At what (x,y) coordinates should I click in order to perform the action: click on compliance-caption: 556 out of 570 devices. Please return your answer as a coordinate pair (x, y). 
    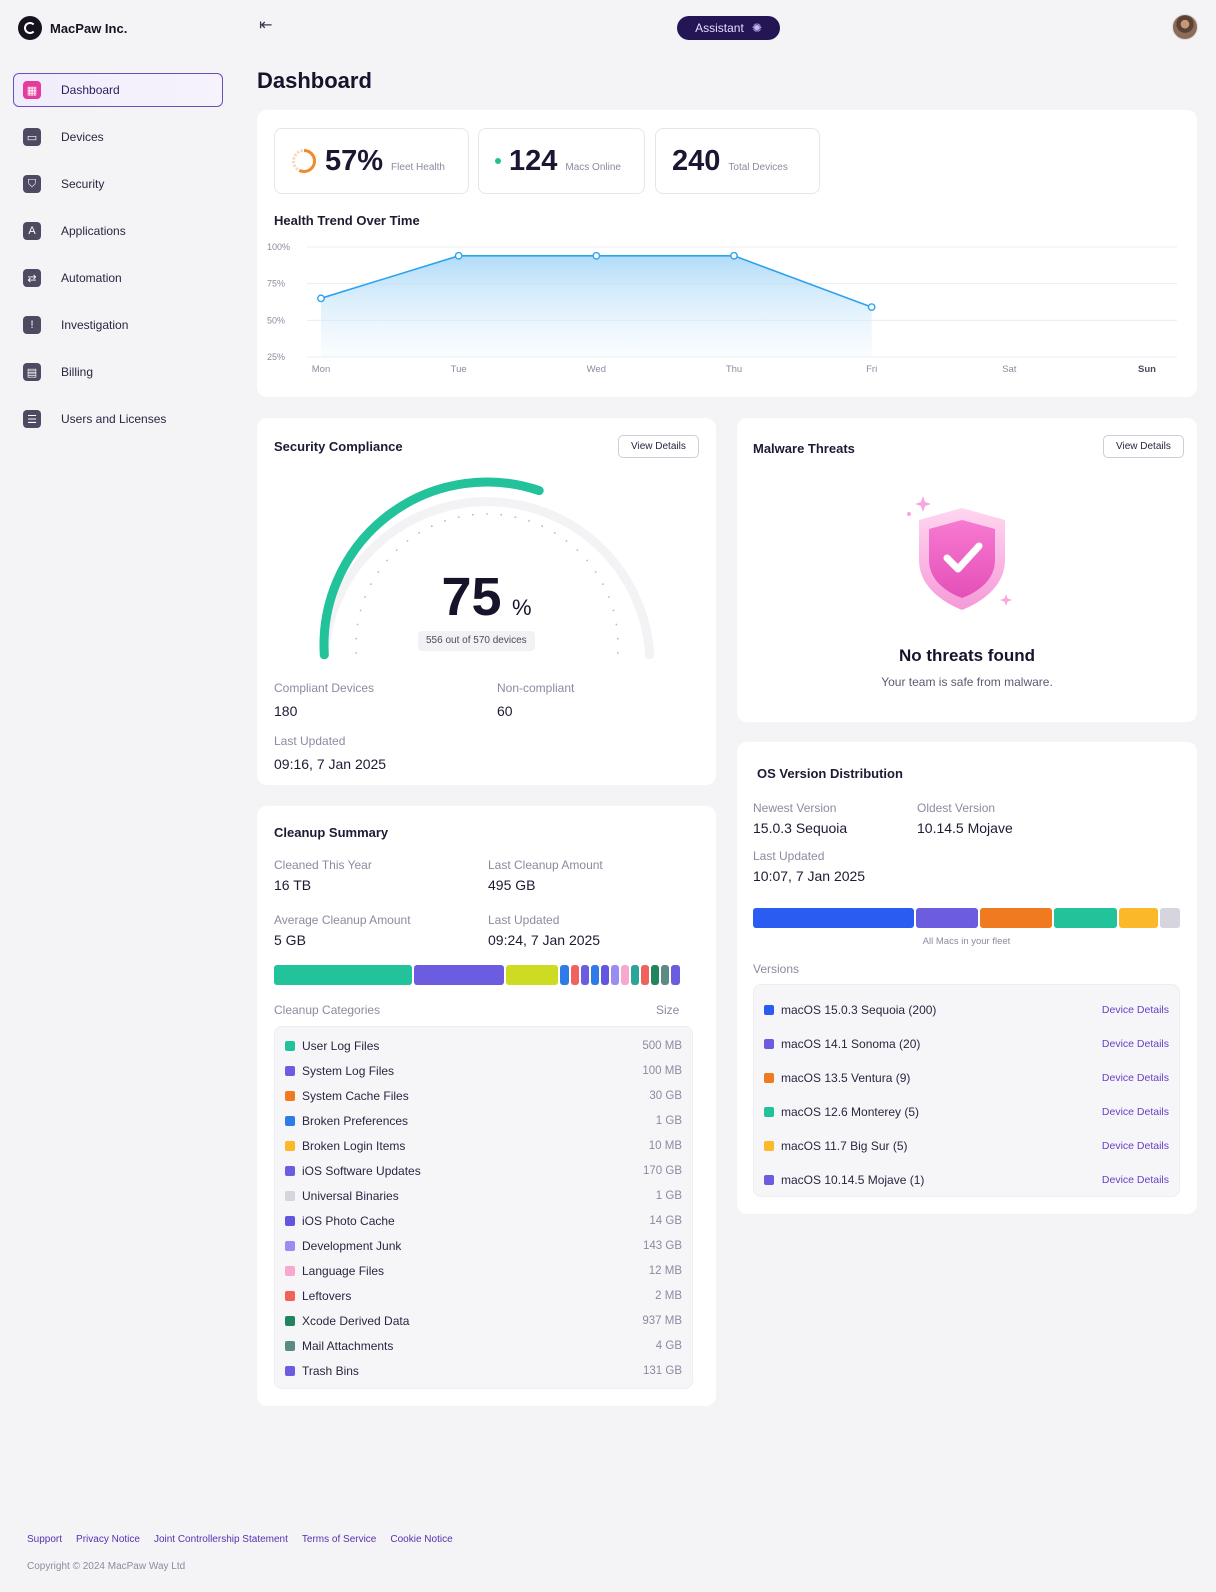
    Looking at the image, I should click on (476, 641).